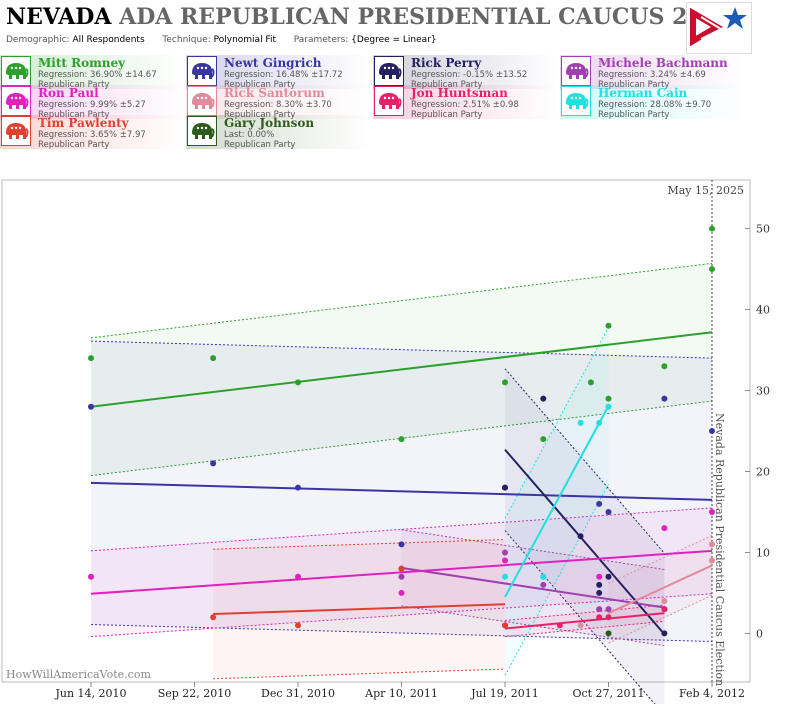 This screenshot has width=789, height=708. I want to click on confidence-band-rick-perry, so click(585, 538).